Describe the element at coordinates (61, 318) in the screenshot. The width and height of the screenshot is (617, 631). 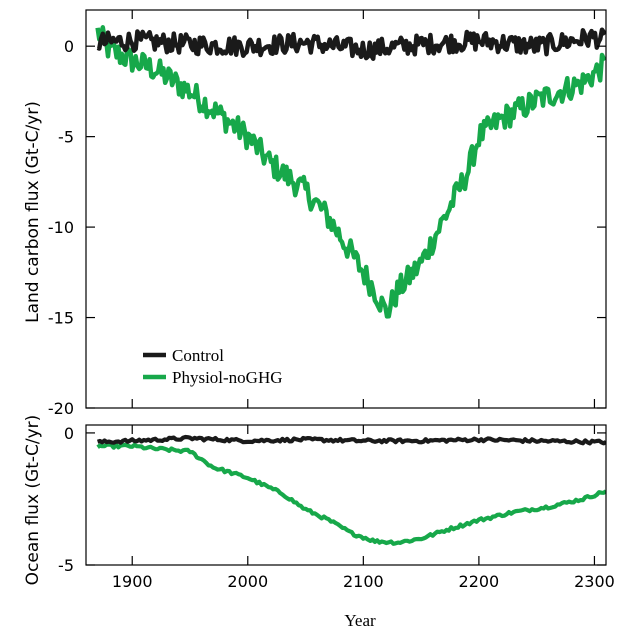
I see `y-tick-label: -15` at that location.